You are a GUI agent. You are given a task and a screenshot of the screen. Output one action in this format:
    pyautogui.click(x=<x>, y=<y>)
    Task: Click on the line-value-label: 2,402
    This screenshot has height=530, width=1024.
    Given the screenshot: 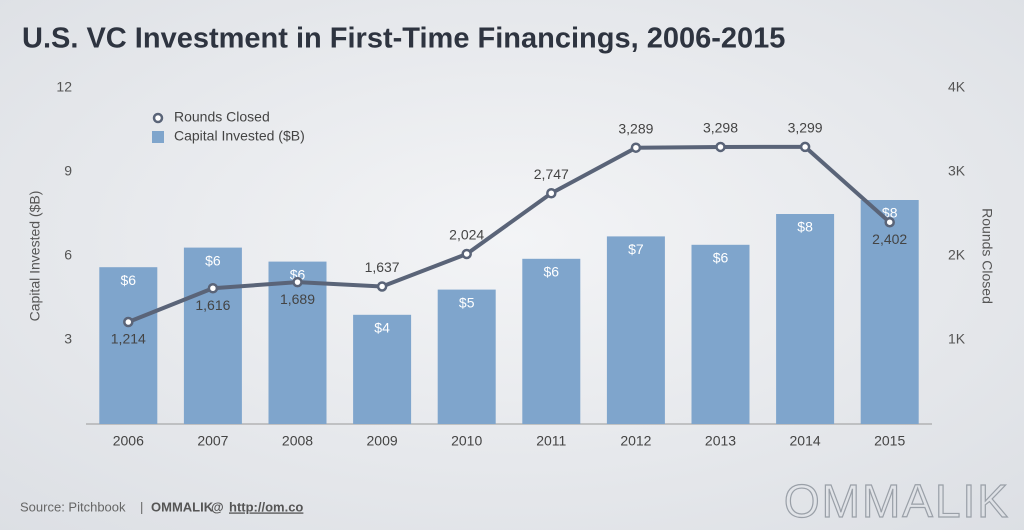 What is the action you would take?
    pyautogui.click(x=889, y=239)
    